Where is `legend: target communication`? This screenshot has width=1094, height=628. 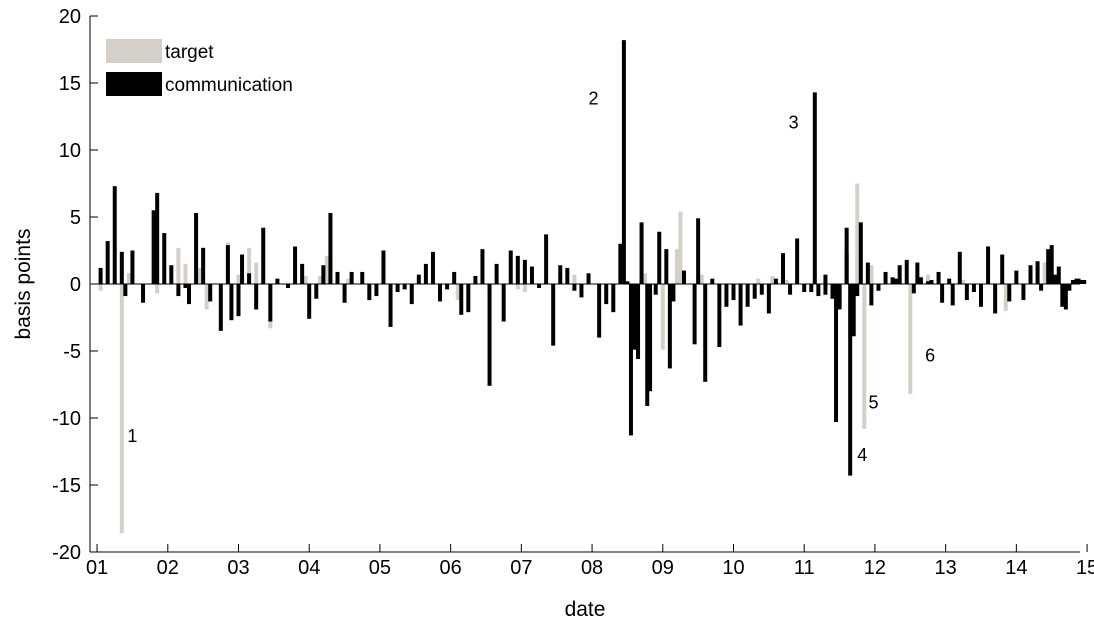
legend: target communication is located at coordinates (199, 67).